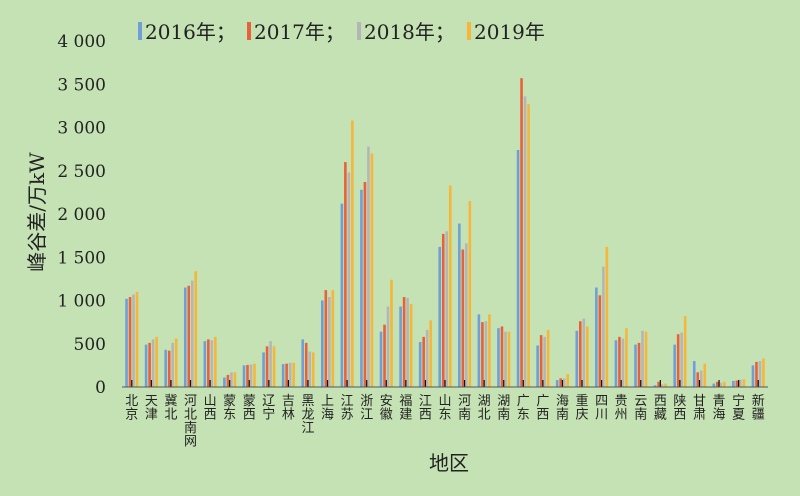 The width and height of the screenshot is (800, 496). Describe the element at coordinates (444, 408) in the screenshot. I see `x-tick-label: 山东` at that location.